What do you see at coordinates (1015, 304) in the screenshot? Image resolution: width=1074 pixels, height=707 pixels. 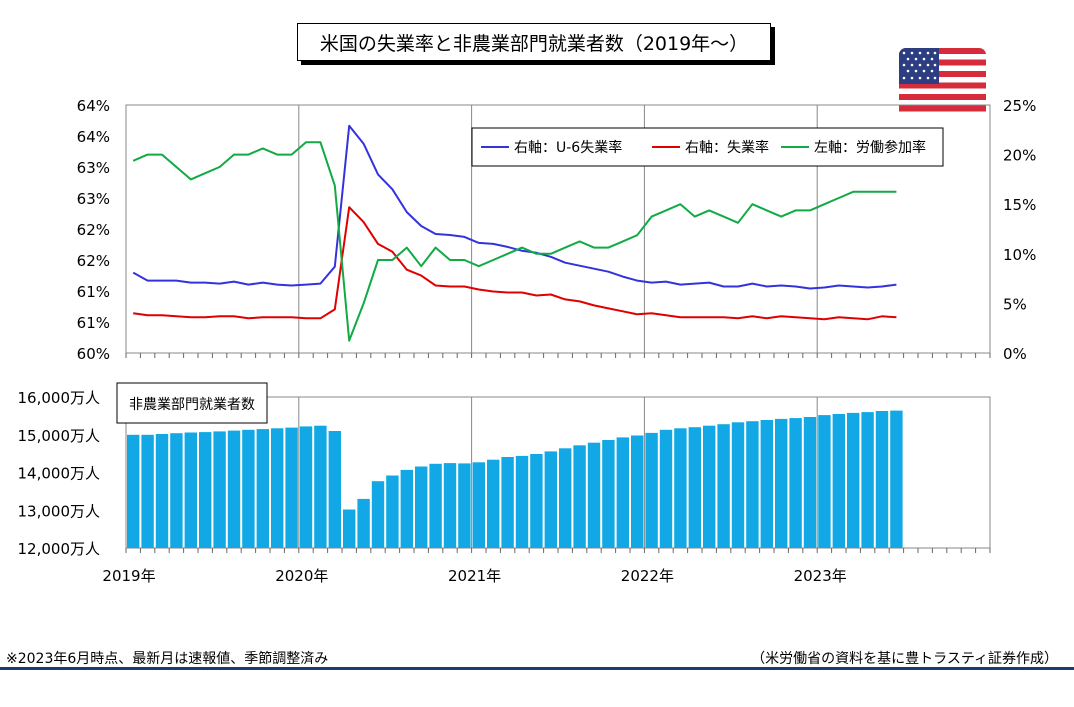 I see `right-axis-tick-label: 5%` at bounding box center [1015, 304].